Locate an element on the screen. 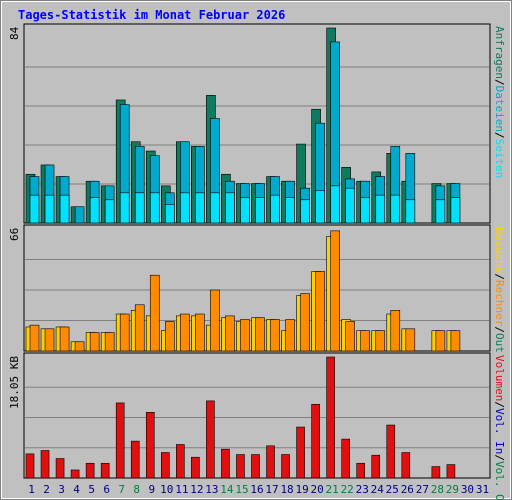  x-tick-label-24: 24 is located at coordinates (378, 489).